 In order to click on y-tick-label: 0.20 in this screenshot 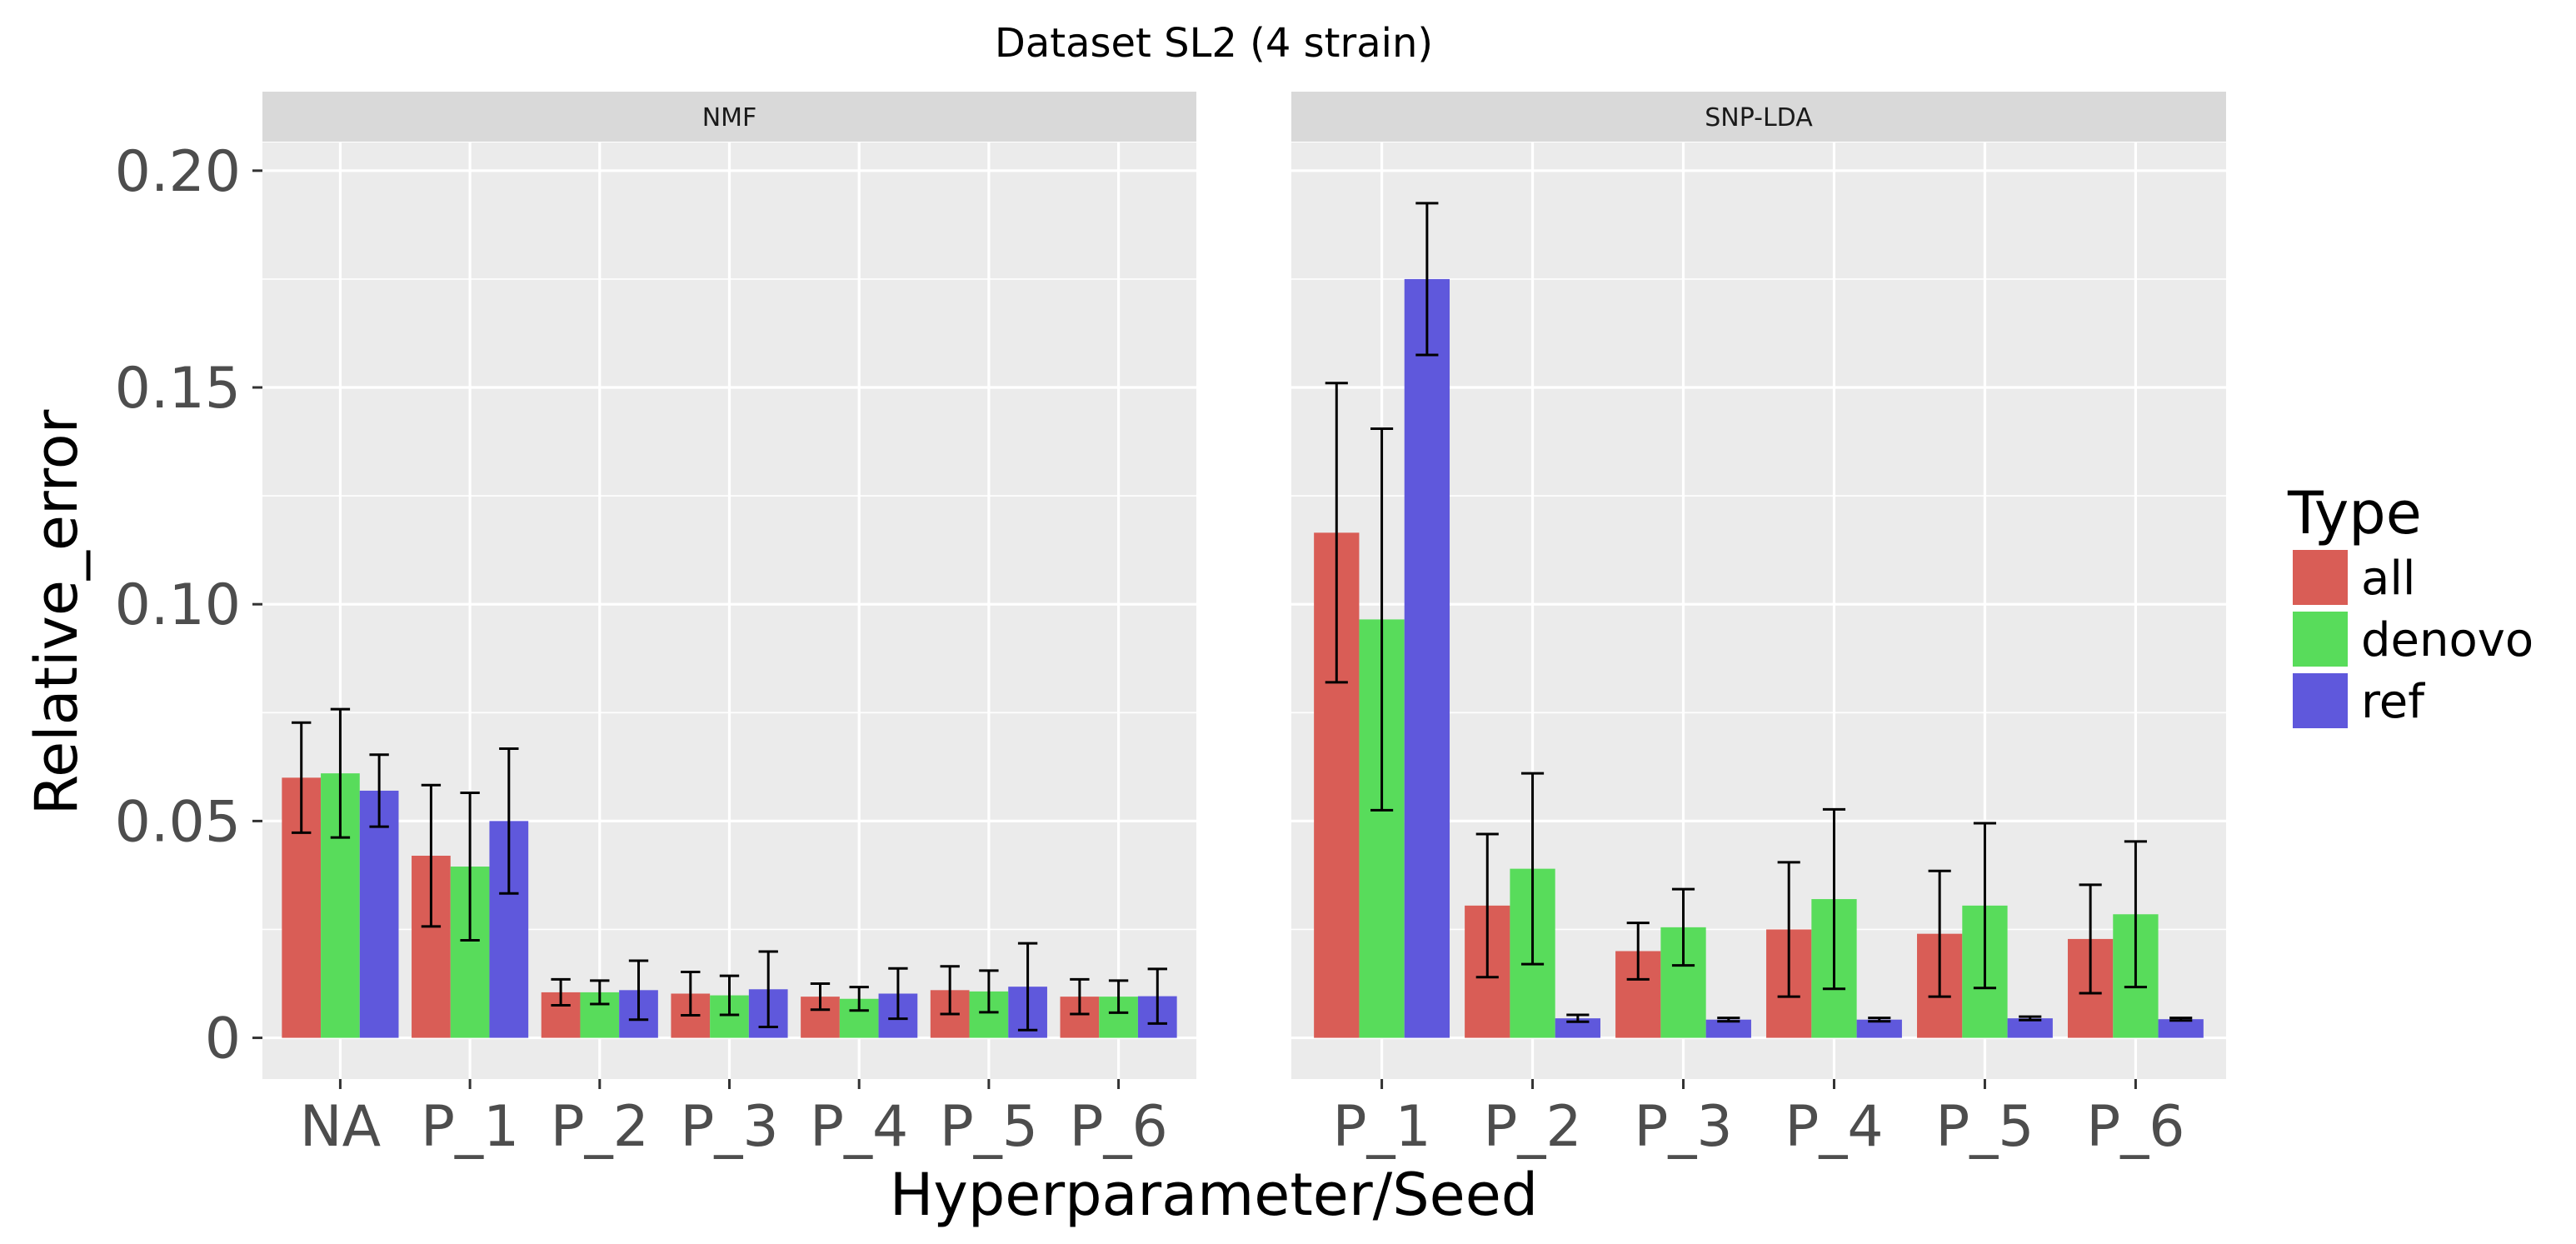, I will do `click(178, 172)`.